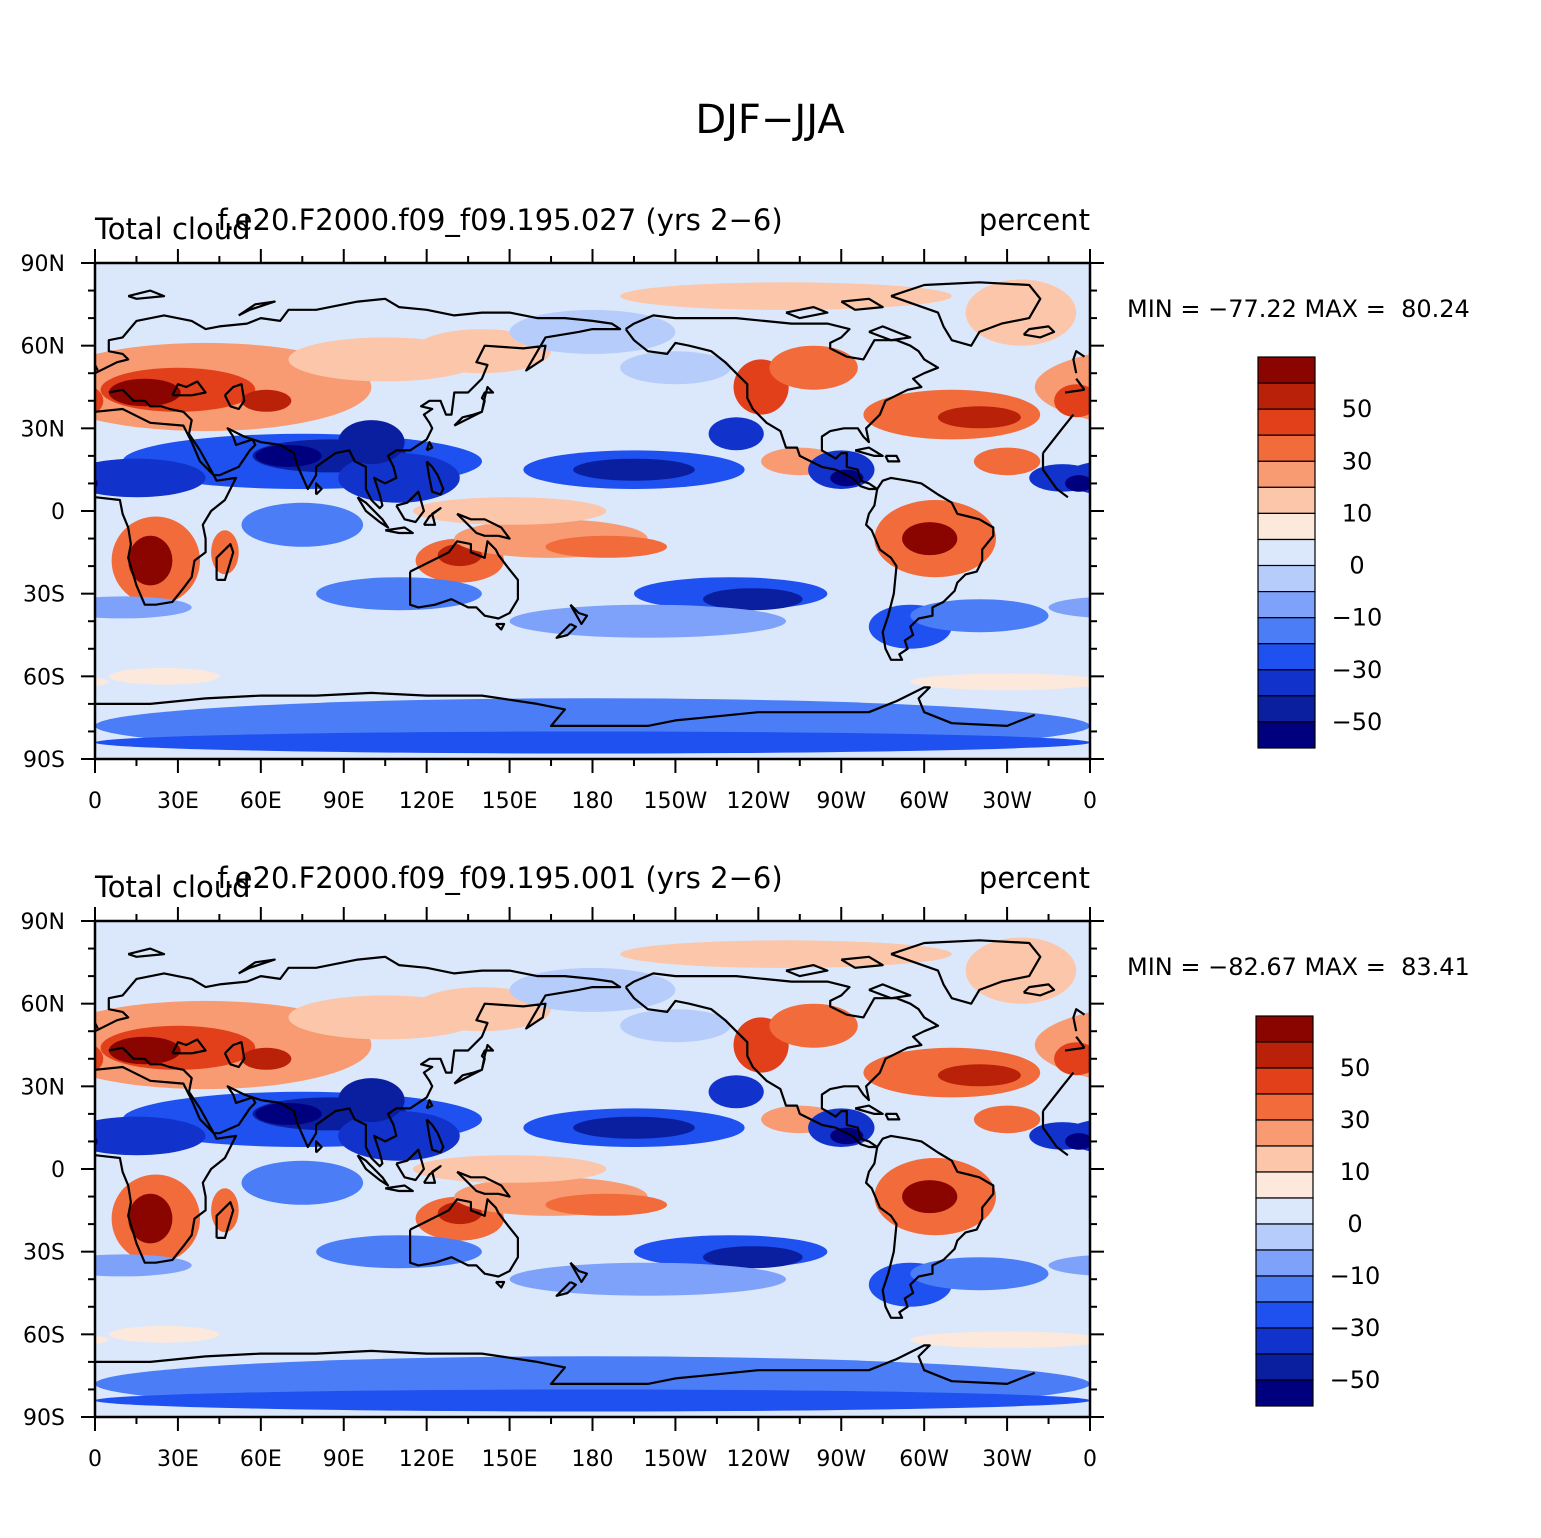  What do you see at coordinates (58, 512) in the screenshot?
I see `y-tick-label: 0` at bounding box center [58, 512].